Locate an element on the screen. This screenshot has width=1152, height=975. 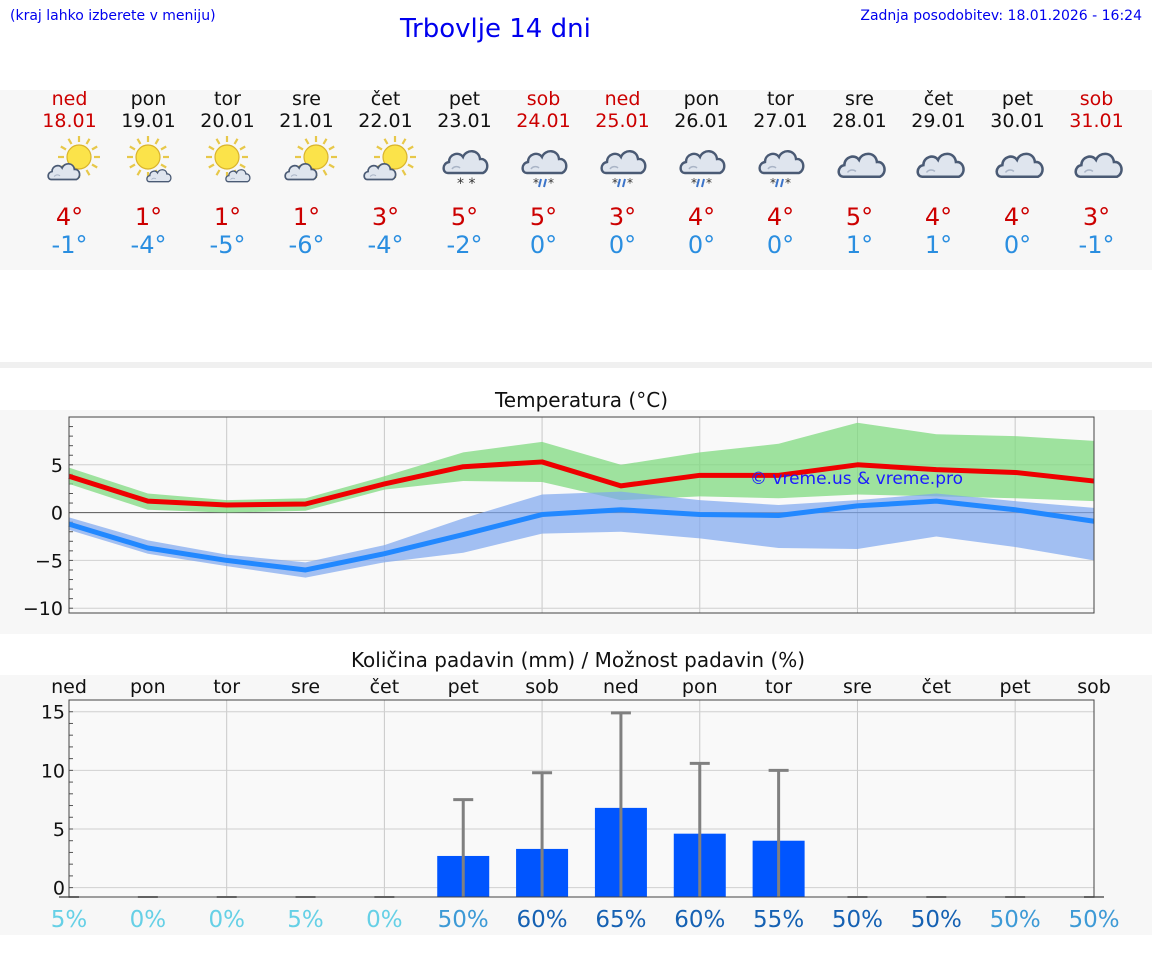
temp-min: -6° is located at coordinates (306, 245).